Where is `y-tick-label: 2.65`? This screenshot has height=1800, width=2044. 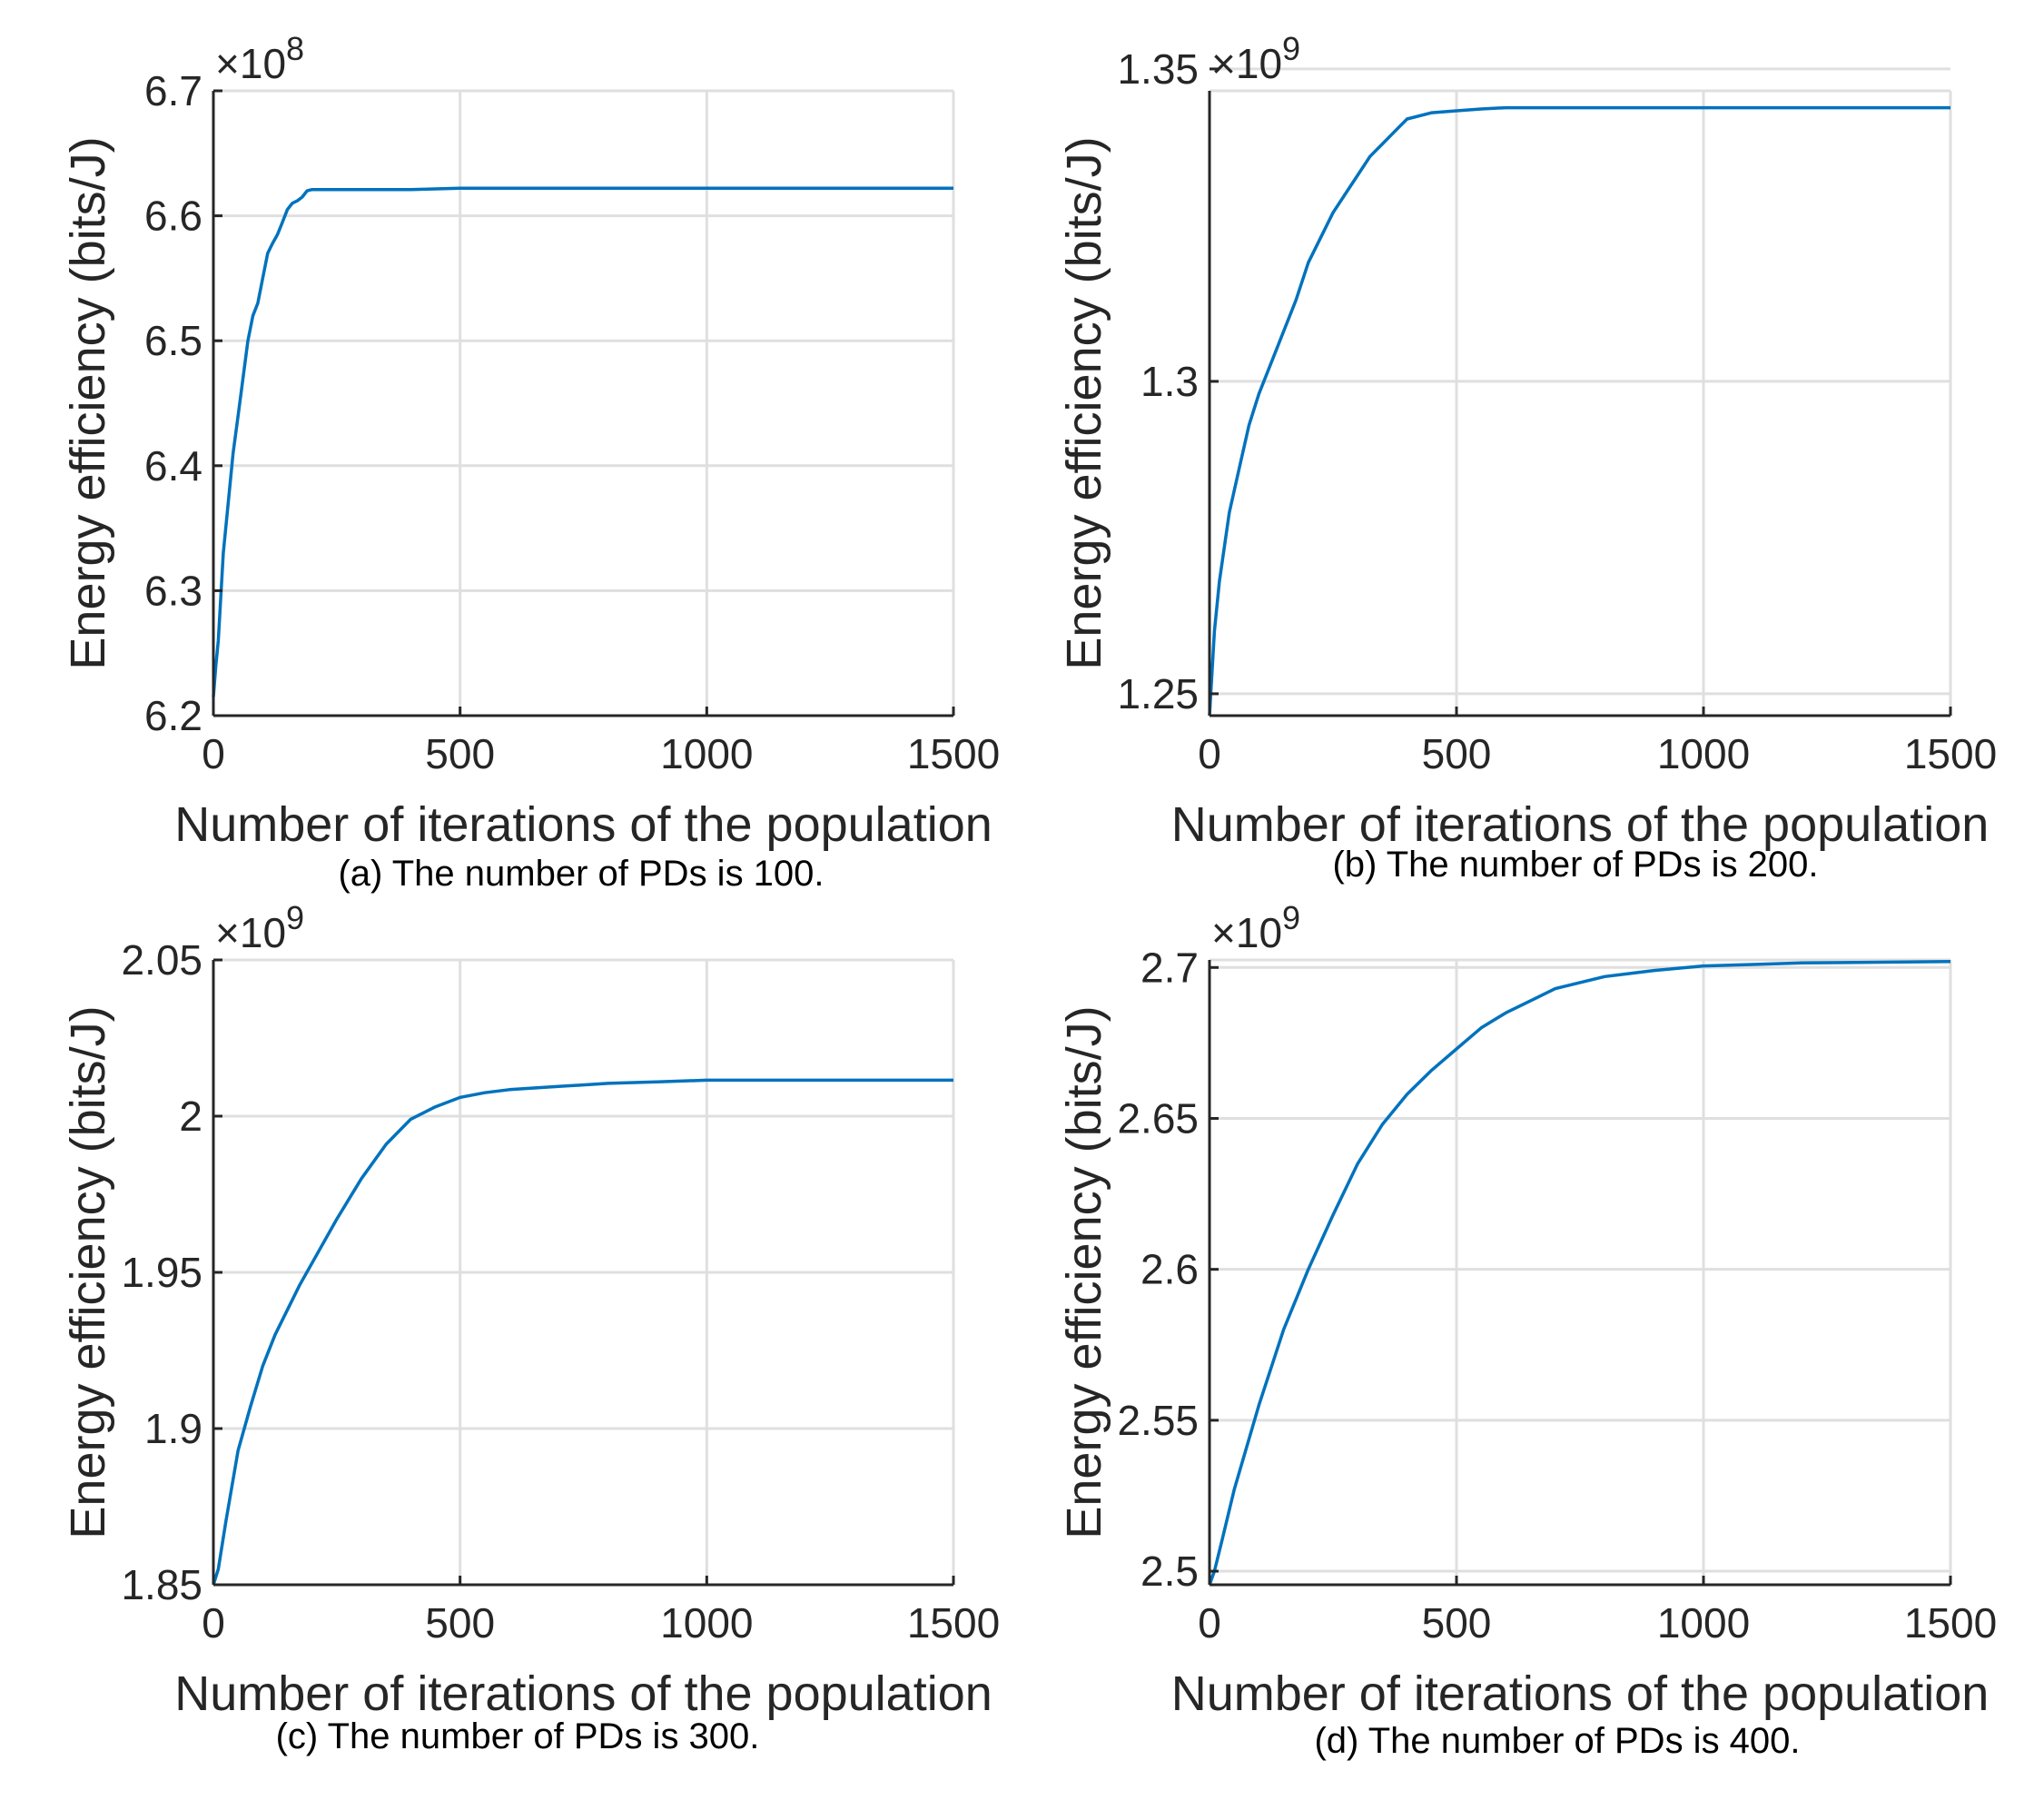
y-tick-label: 2.65 is located at coordinates (1158, 1118).